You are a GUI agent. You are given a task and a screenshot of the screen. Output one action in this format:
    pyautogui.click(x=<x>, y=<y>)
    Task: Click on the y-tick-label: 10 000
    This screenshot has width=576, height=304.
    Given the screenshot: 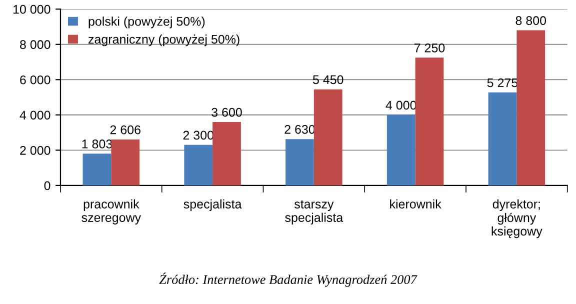 What is the action you would take?
    pyautogui.click(x=31, y=9)
    